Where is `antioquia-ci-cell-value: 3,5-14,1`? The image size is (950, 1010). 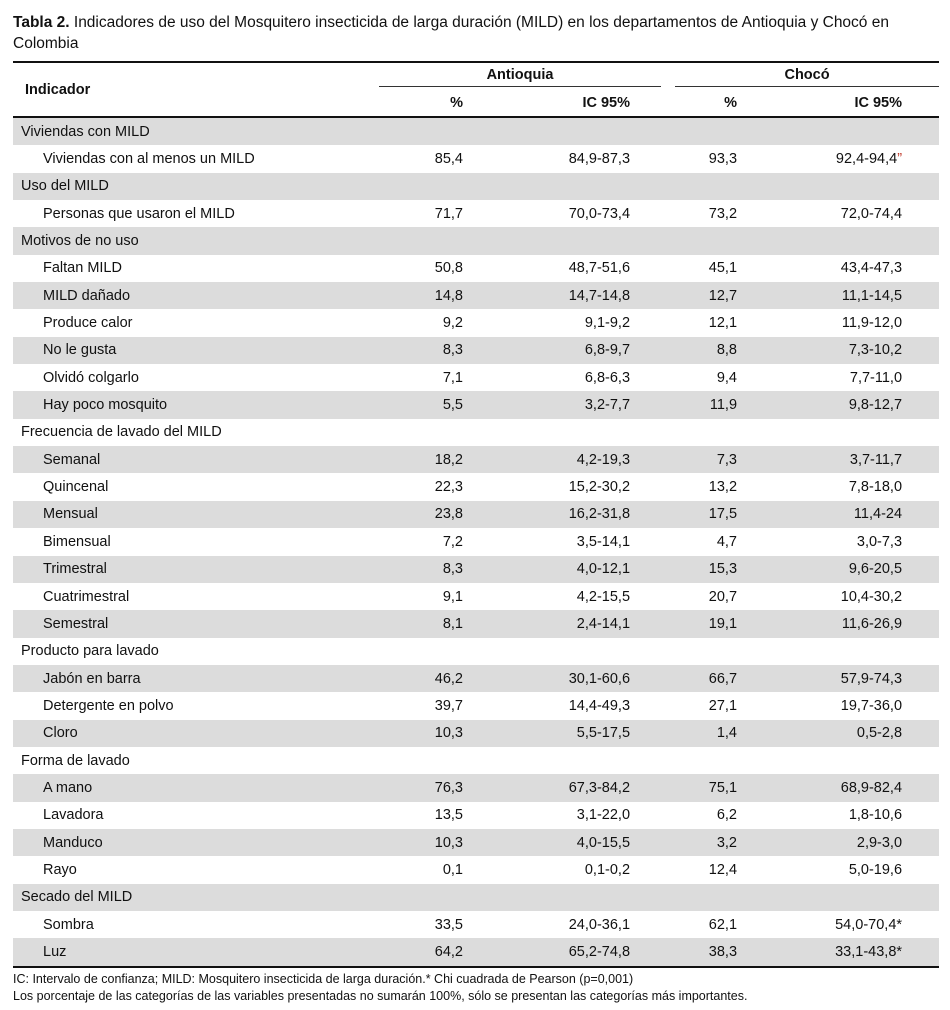
antioquia-ci-cell-value: 3,5-14,1 is located at coordinates (603, 541).